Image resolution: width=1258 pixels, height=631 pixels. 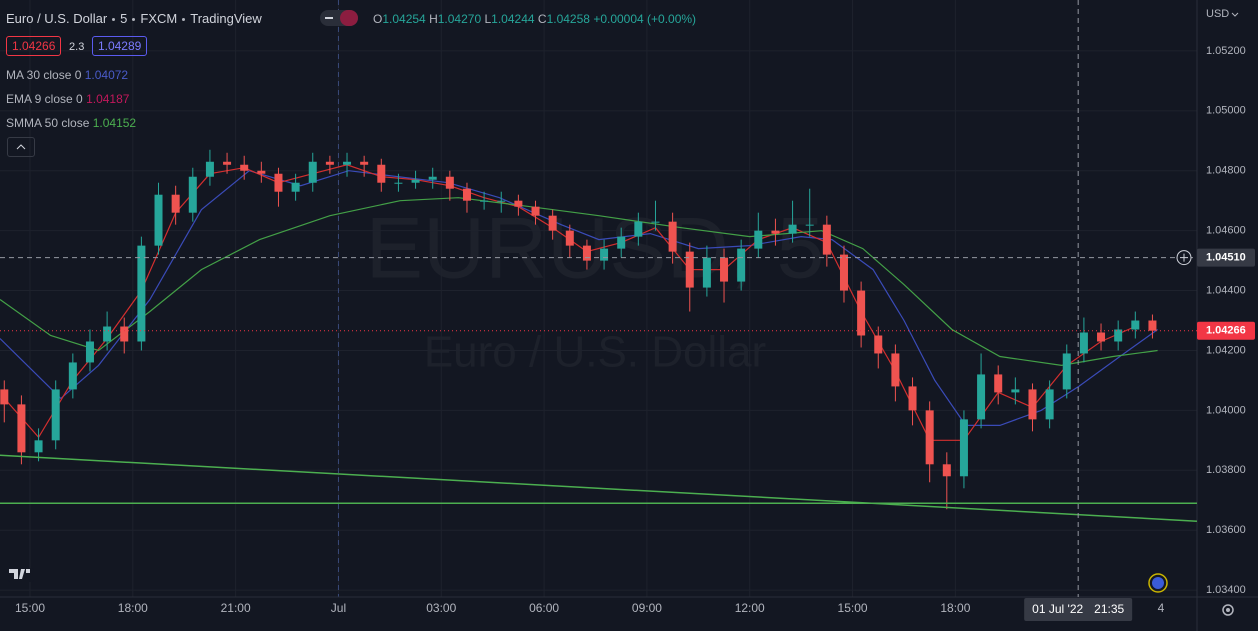 What do you see at coordinates (338, 608) in the screenshot?
I see `x-tick-label: Jul` at bounding box center [338, 608].